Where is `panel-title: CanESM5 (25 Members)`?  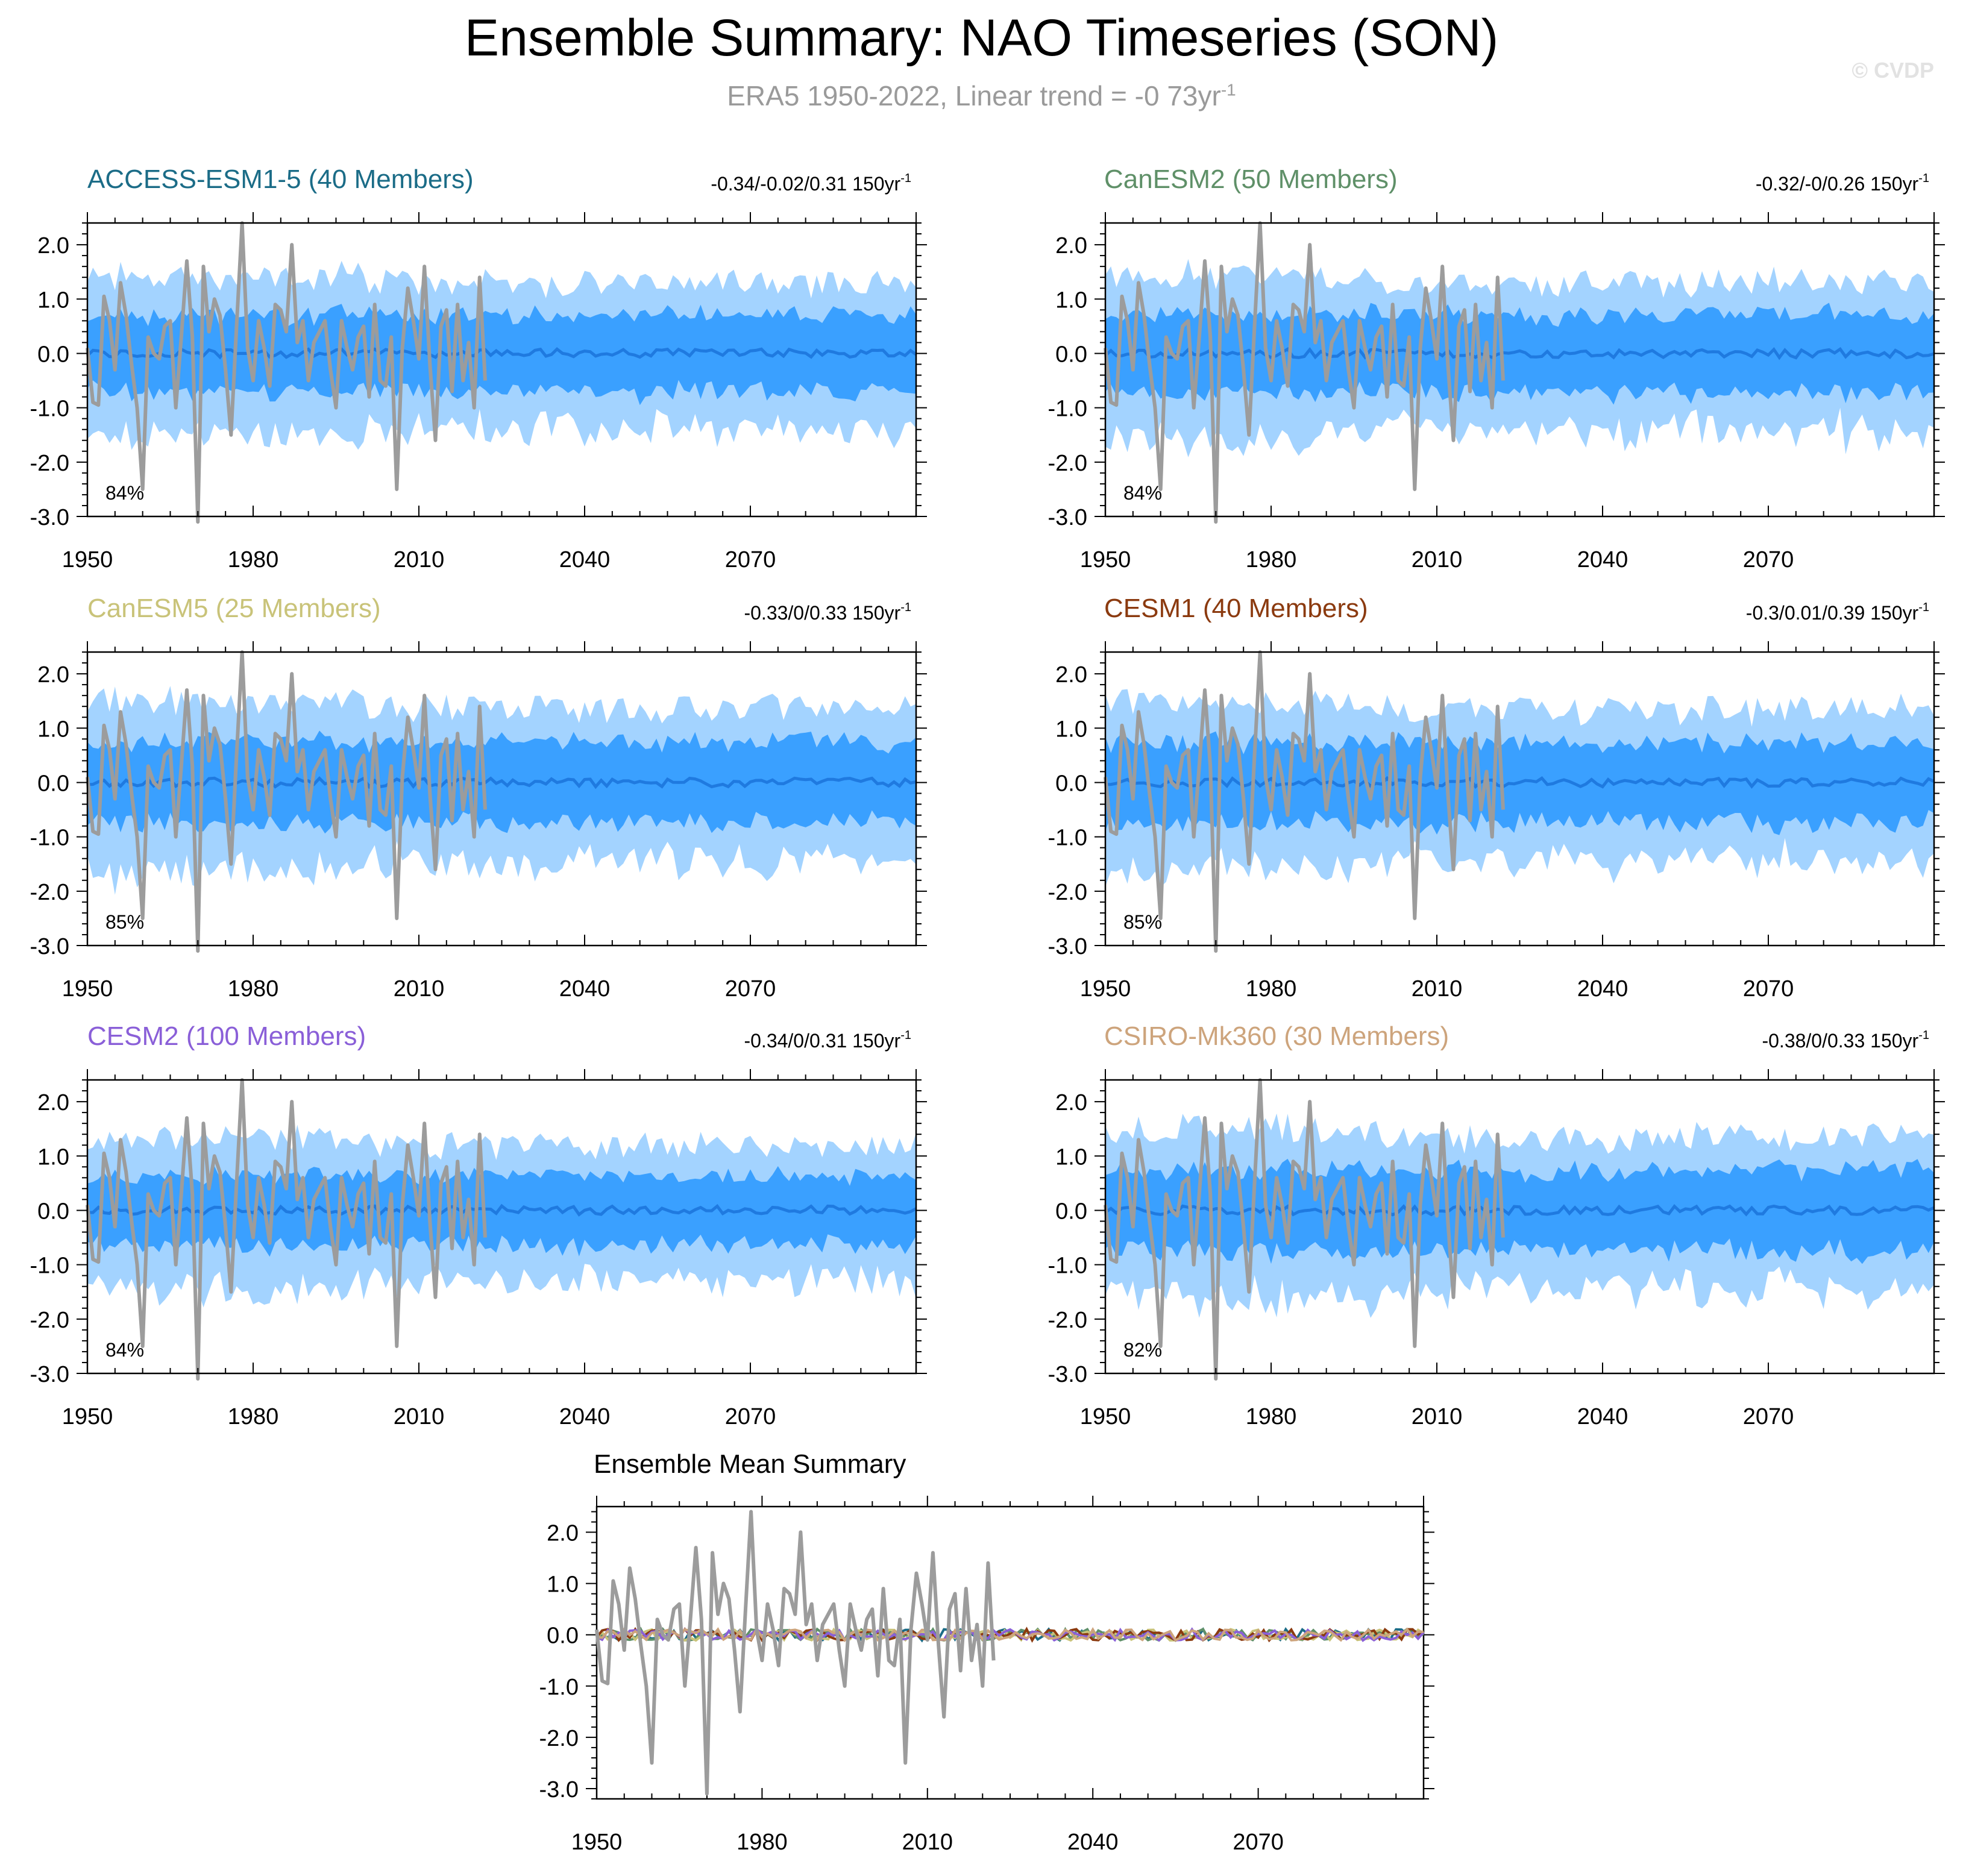 panel-title: CanESM5 (25 Members) is located at coordinates (234, 608).